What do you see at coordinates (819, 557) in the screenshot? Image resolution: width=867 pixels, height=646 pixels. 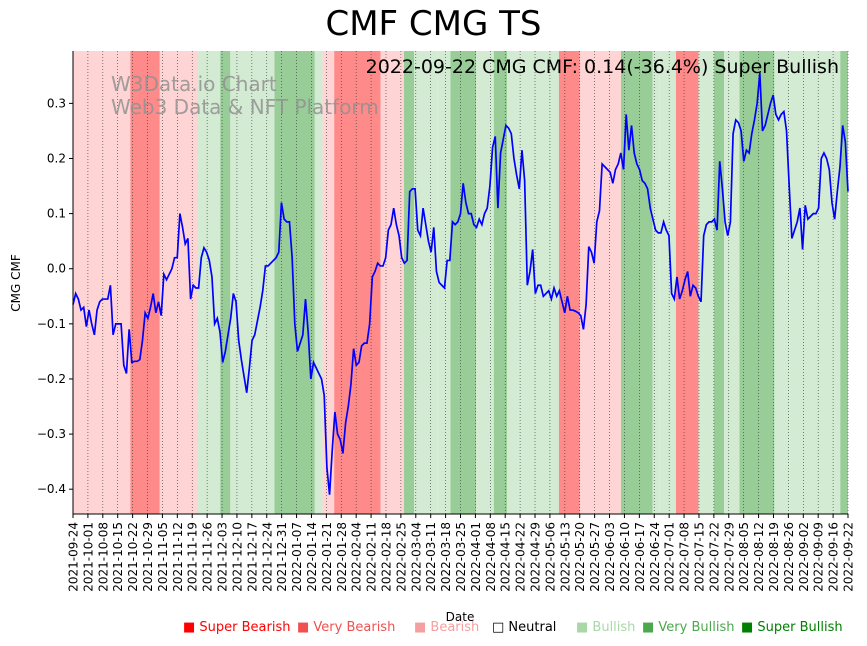 I see `x-tick-label: 2022-09-09` at bounding box center [819, 557].